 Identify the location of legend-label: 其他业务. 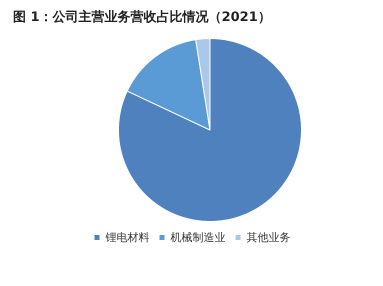
(268, 237).